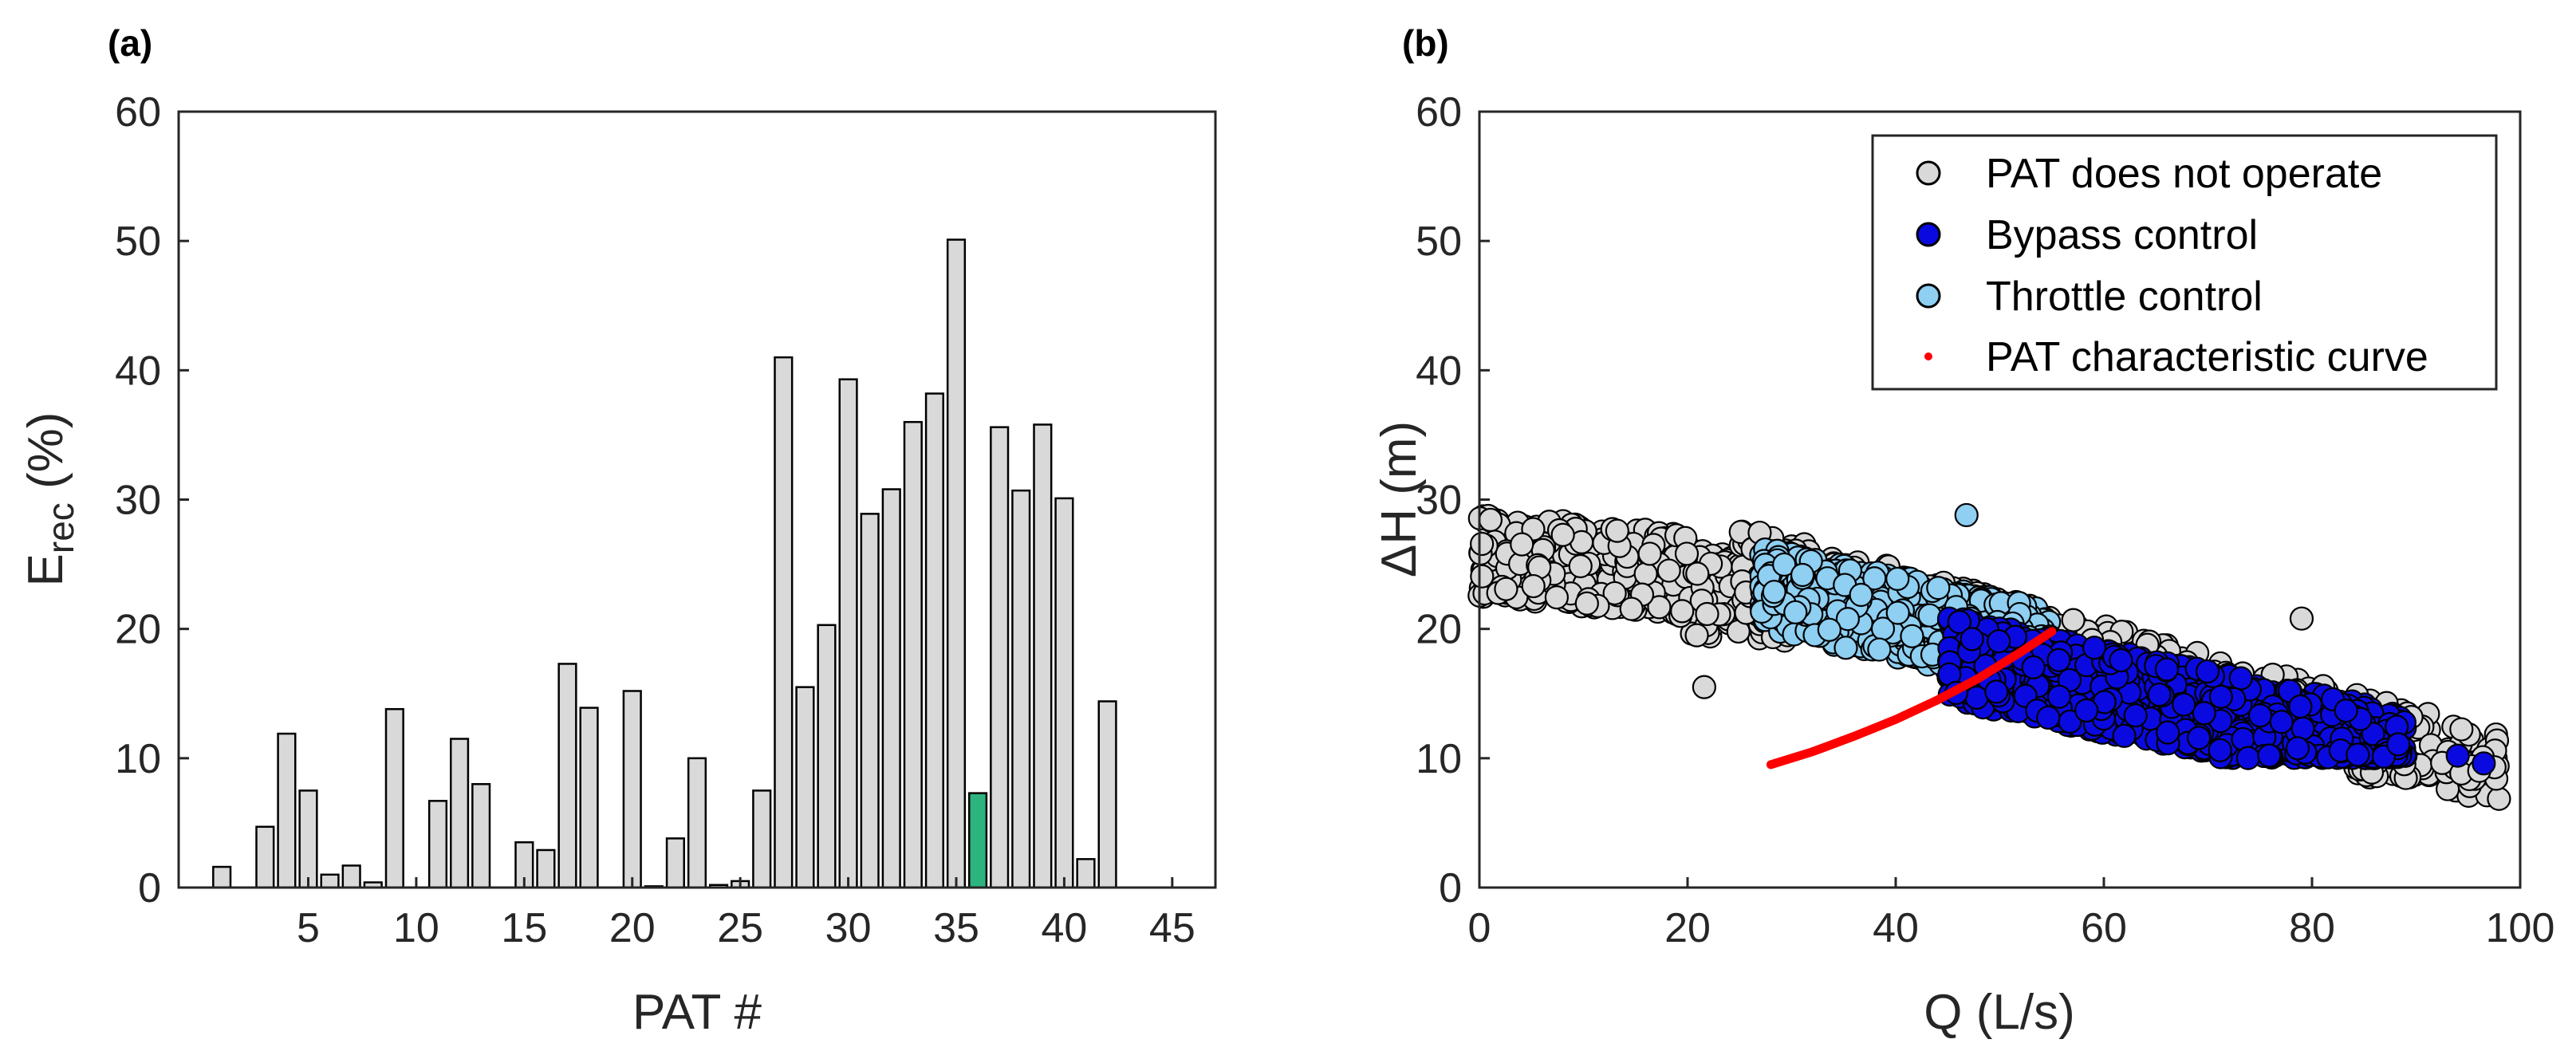 The width and height of the screenshot is (2576, 1059). I want to click on legend-marker-not-operate, so click(1928, 173).